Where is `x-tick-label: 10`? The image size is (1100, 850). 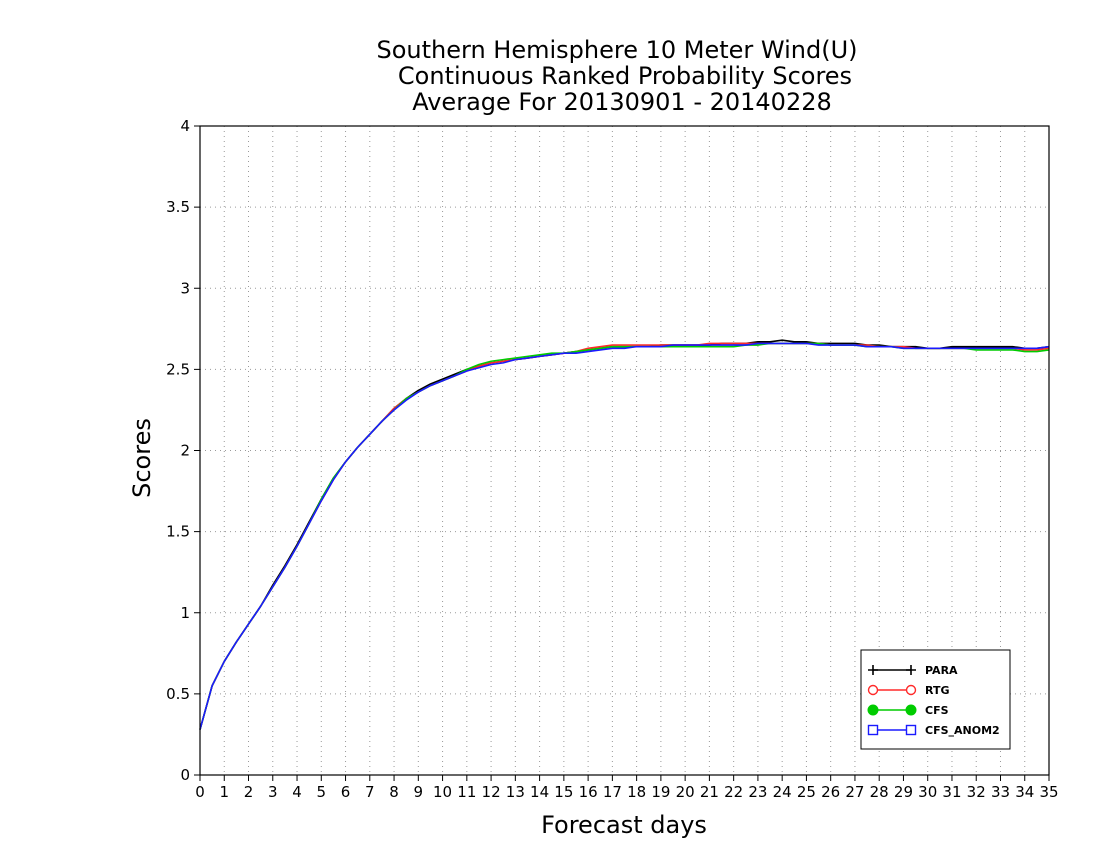
x-tick-label: 10 is located at coordinates (442, 792).